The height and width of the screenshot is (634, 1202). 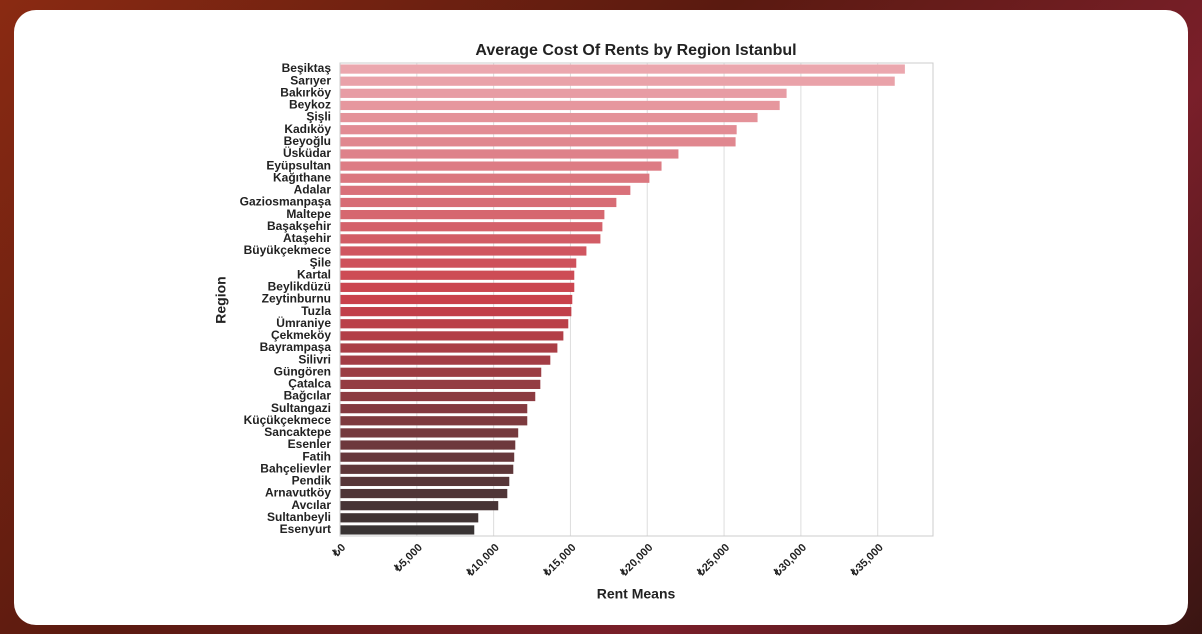 I want to click on y-tick-label: Güngören, so click(x=302, y=371).